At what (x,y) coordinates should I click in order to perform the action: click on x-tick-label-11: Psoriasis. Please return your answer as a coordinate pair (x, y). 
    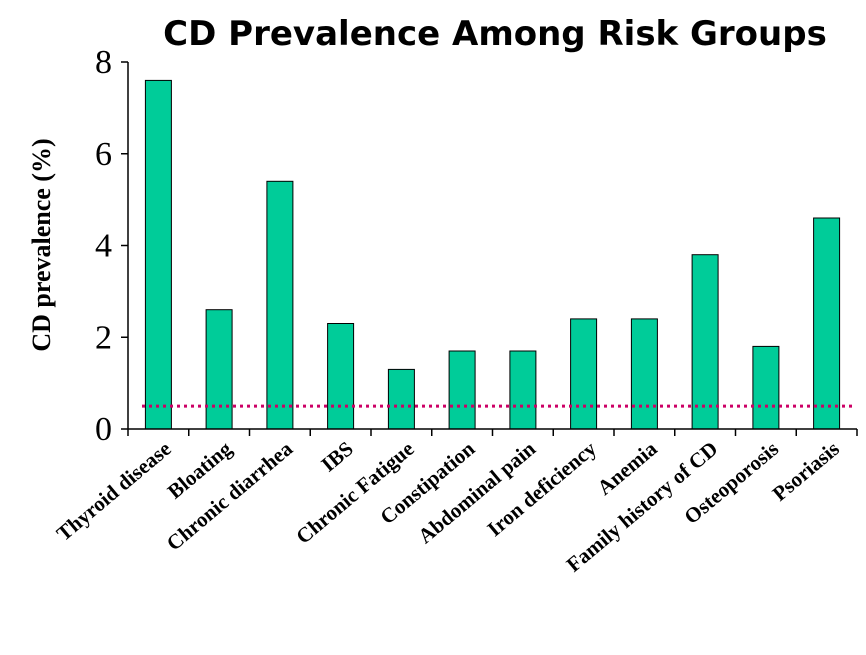
    Looking at the image, I should click on (806, 470).